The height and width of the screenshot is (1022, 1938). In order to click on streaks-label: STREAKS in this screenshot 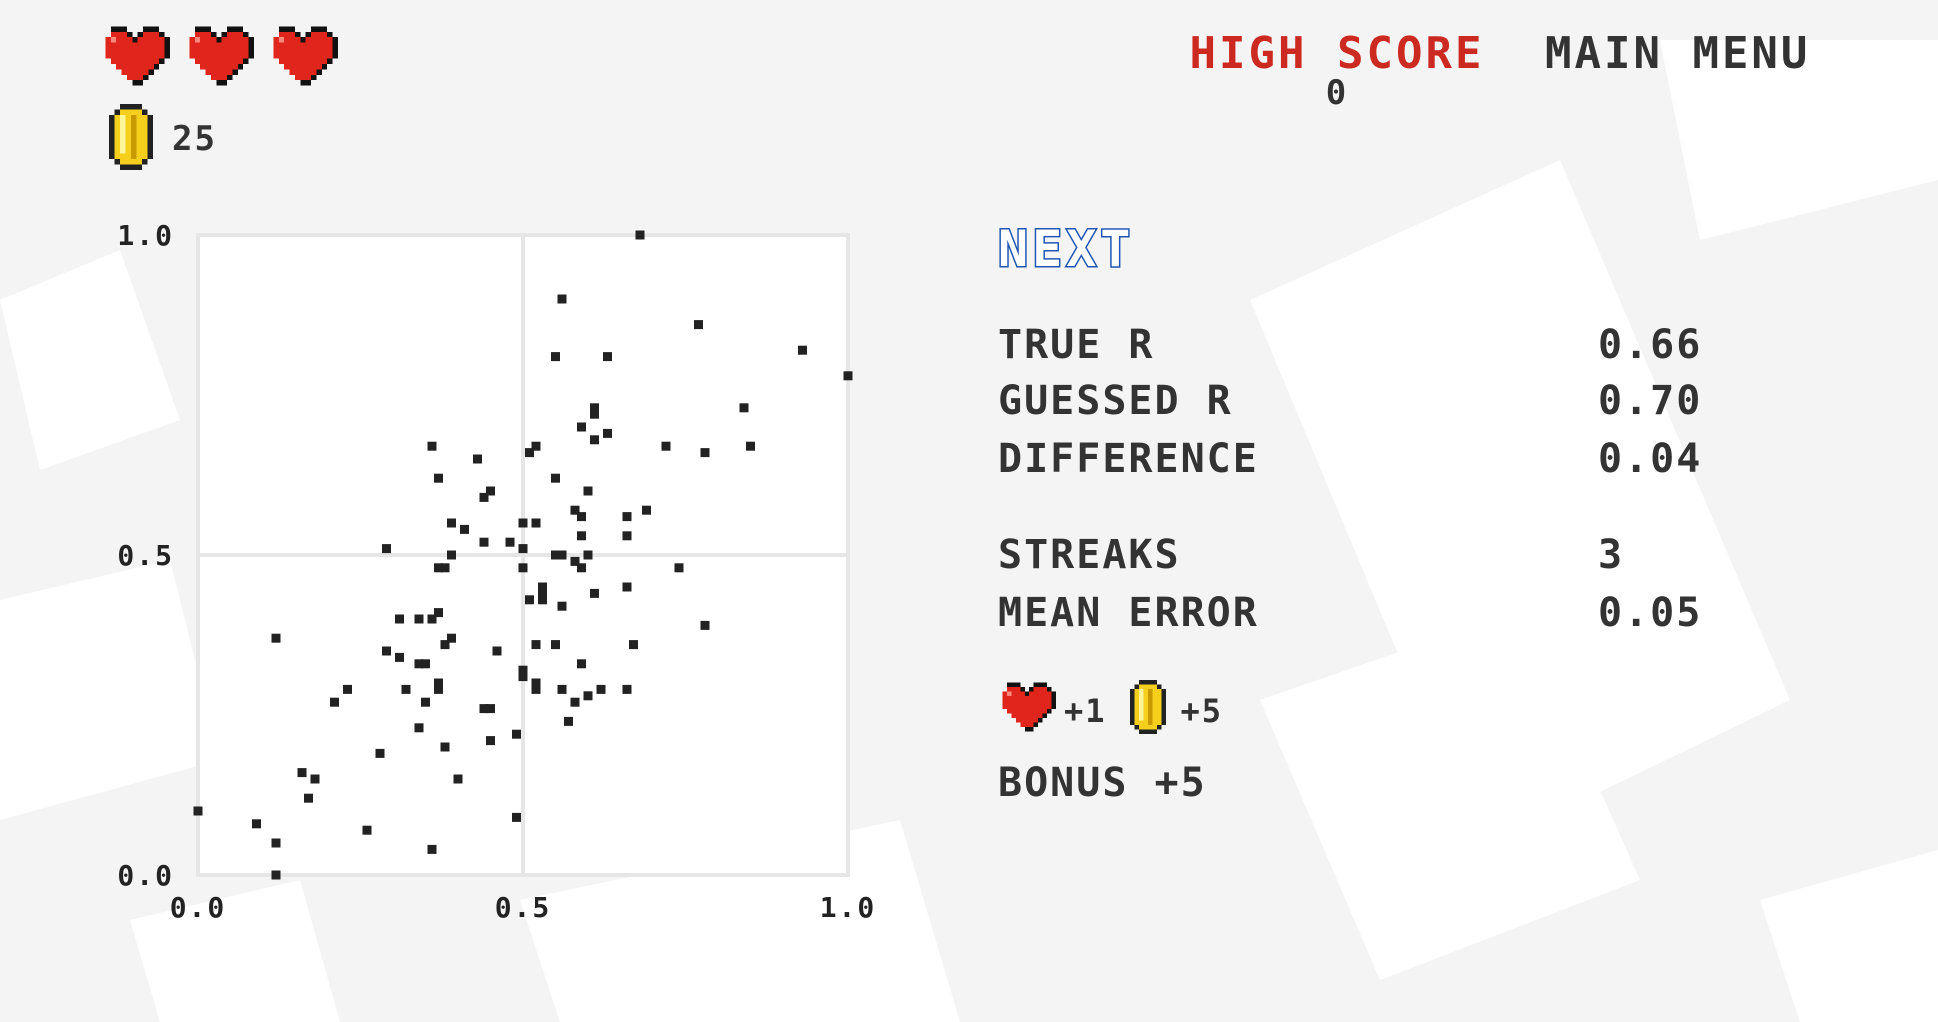, I will do `click(1089, 555)`.